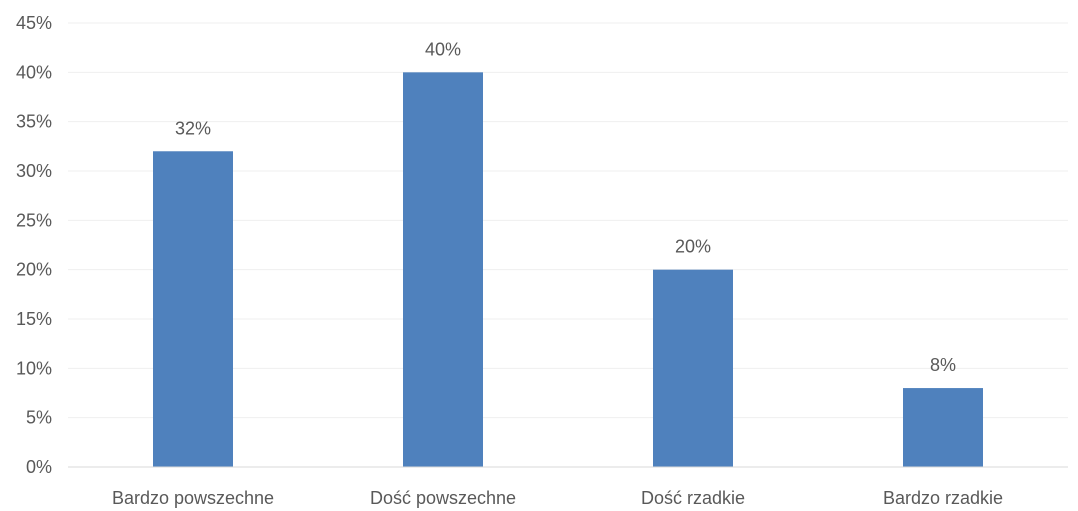 This screenshot has width=1078, height=511. I want to click on y-tick-label: 40%, so click(34, 72).